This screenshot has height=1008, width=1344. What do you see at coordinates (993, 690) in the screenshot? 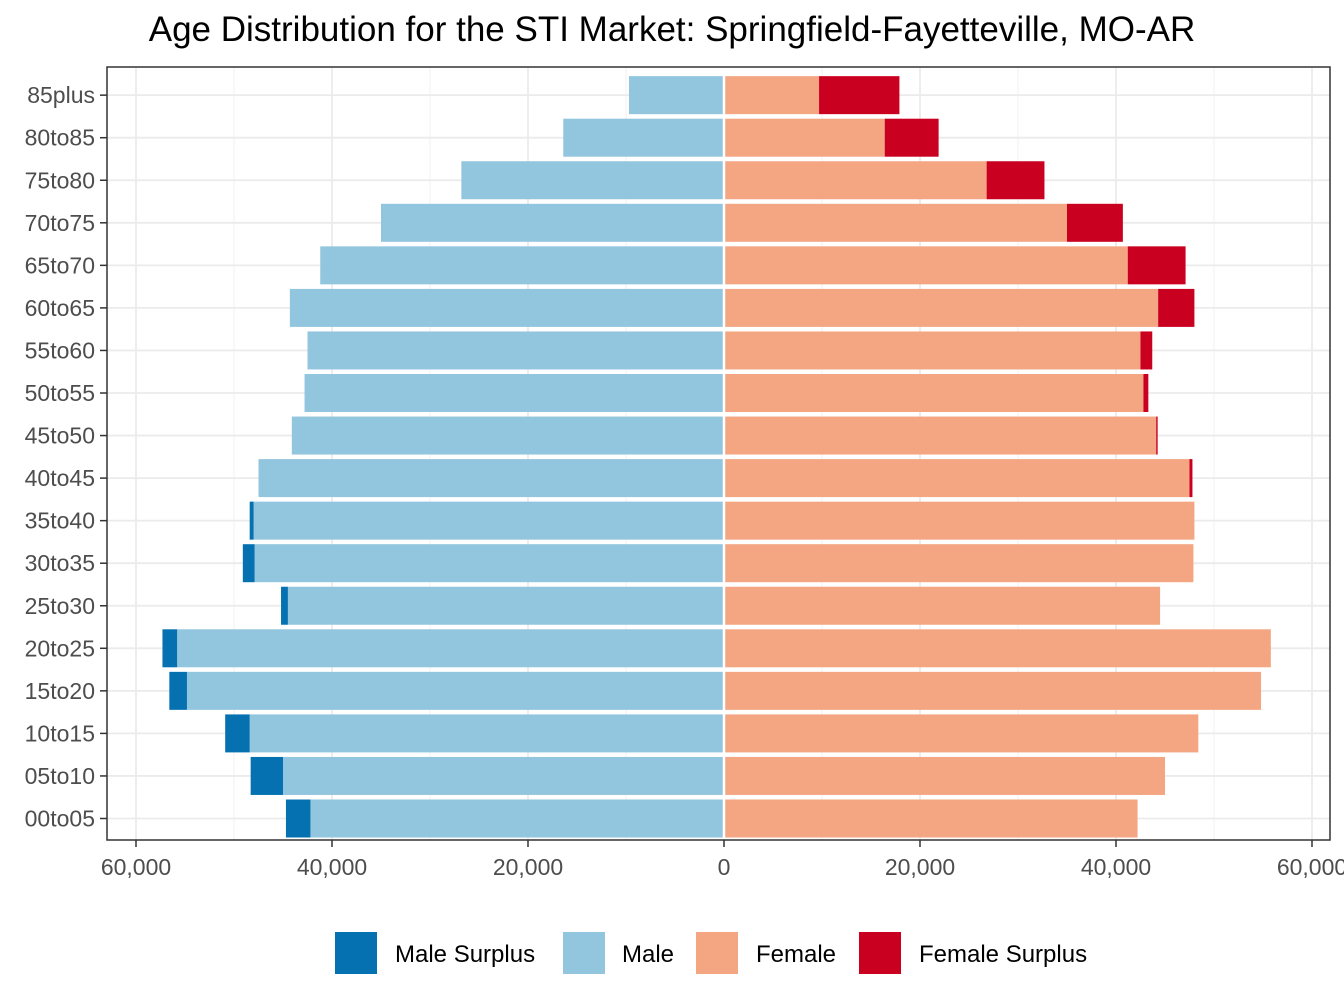
I see `bar-female-15to20` at bounding box center [993, 690].